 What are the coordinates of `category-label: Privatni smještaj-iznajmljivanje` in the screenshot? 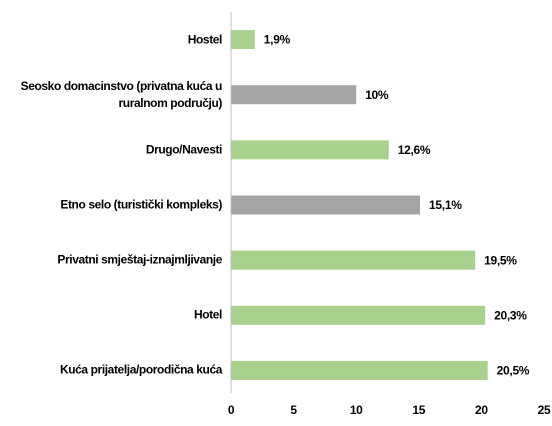 It's located at (139, 259).